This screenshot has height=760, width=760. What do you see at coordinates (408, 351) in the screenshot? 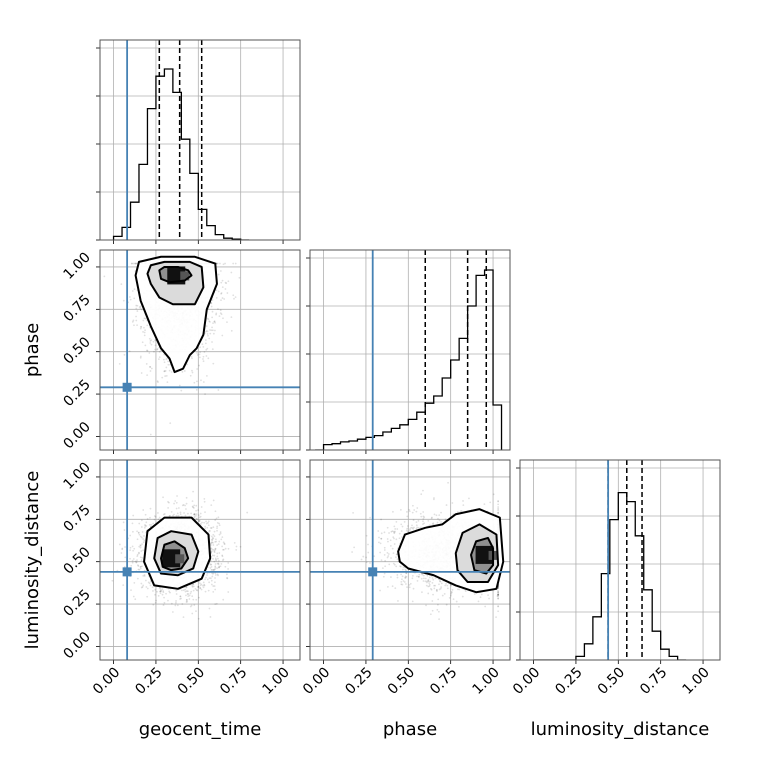
I see `panel-hist-phase` at bounding box center [408, 351].